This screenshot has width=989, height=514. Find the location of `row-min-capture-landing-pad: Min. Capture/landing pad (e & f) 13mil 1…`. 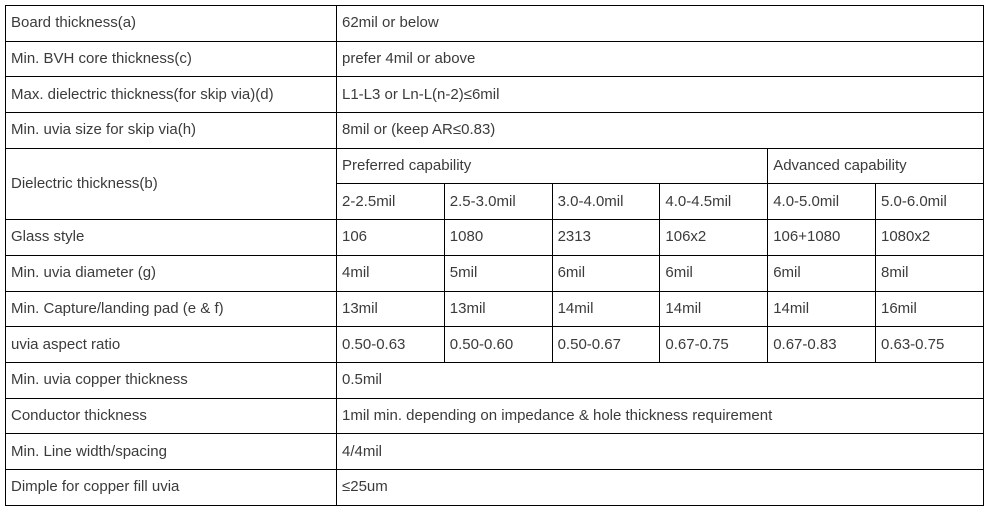

row-min-capture-landing-pad: Min. Capture/landing pad (e & f) 13mil 1… is located at coordinates (494, 309).